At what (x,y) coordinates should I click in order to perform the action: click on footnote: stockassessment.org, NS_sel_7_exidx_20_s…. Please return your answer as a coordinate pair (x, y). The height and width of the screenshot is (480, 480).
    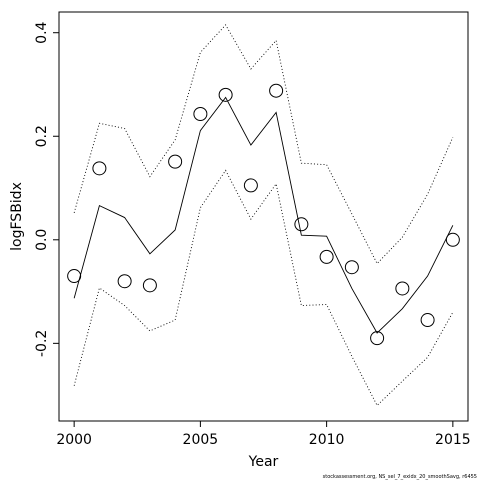
    Looking at the image, I should click on (400, 477).